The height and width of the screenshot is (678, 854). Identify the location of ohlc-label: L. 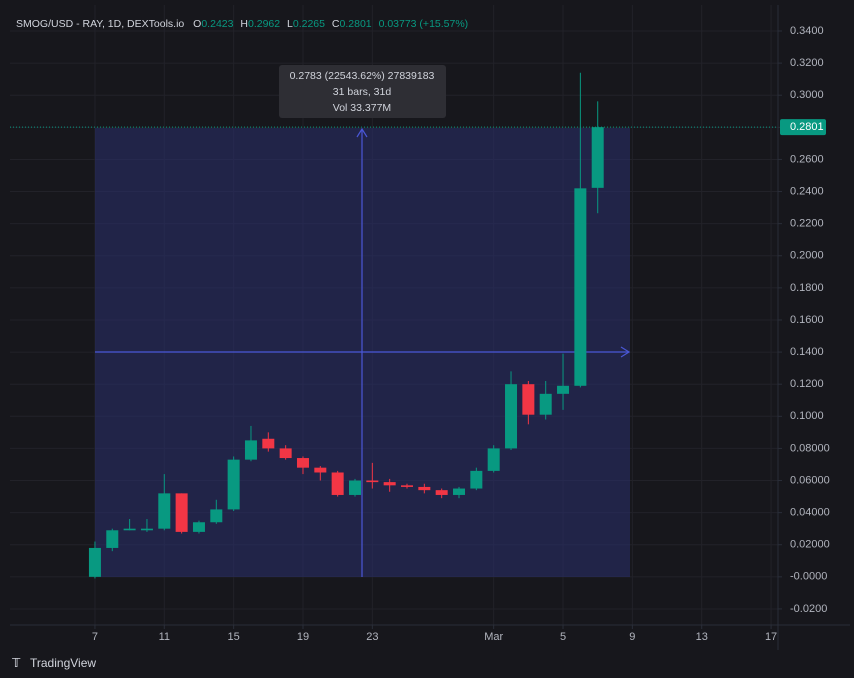
(290, 24).